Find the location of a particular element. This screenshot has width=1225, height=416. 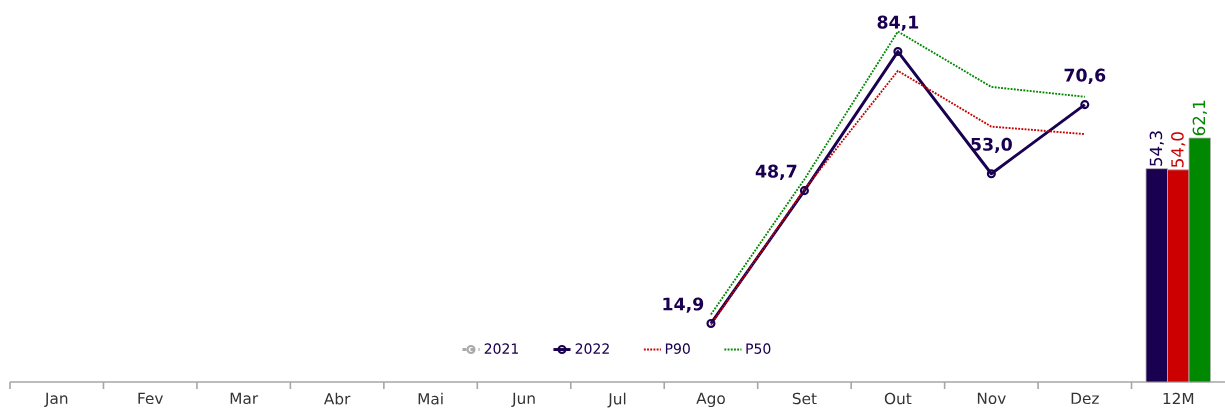

x-tick-label: Dez is located at coordinates (1085, 398).